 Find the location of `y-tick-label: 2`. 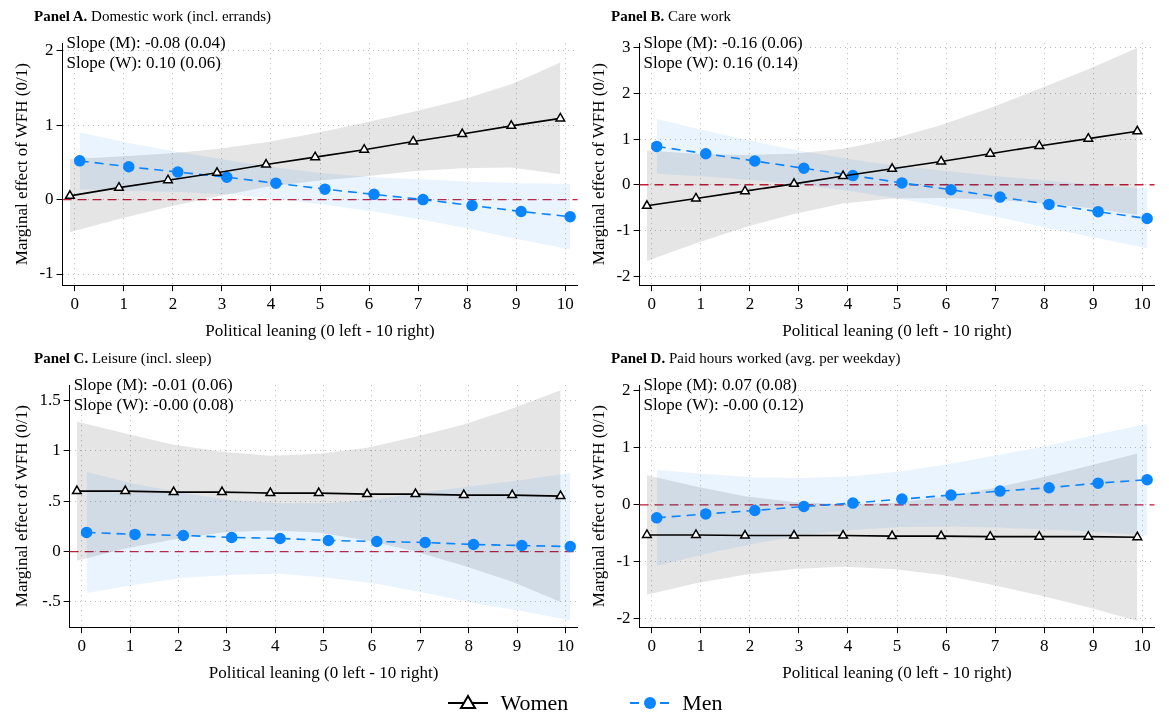

y-tick-label: 2 is located at coordinates (626, 92).